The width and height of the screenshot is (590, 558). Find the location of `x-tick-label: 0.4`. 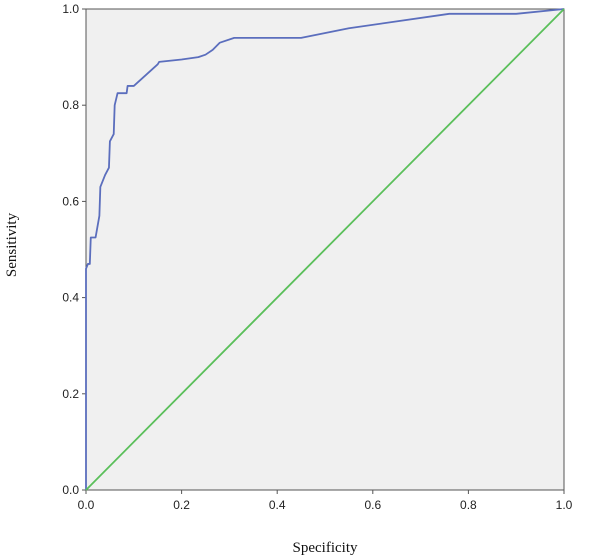

x-tick-label: 0.4 is located at coordinates (277, 505).